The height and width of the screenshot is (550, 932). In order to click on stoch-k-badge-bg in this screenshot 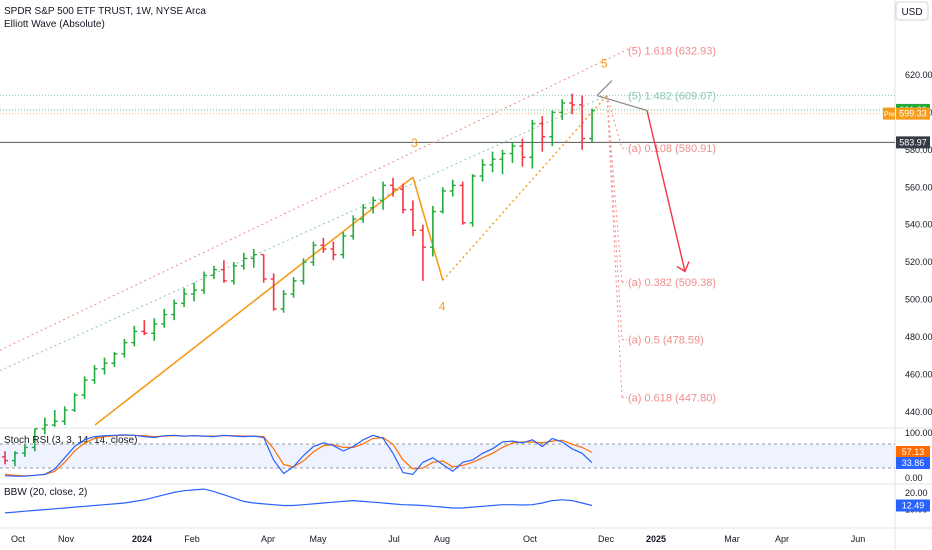, I will do `click(913, 463)`.